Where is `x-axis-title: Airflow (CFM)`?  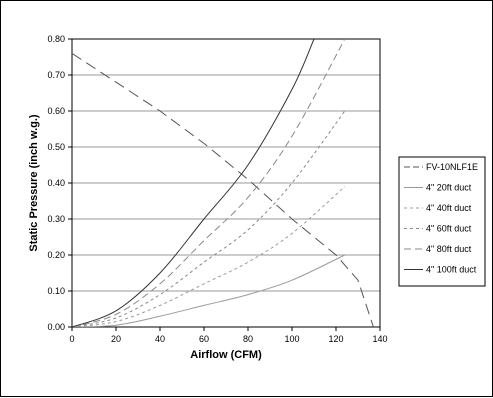 x-axis-title: Airflow (CFM) is located at coordinates (226, 355).